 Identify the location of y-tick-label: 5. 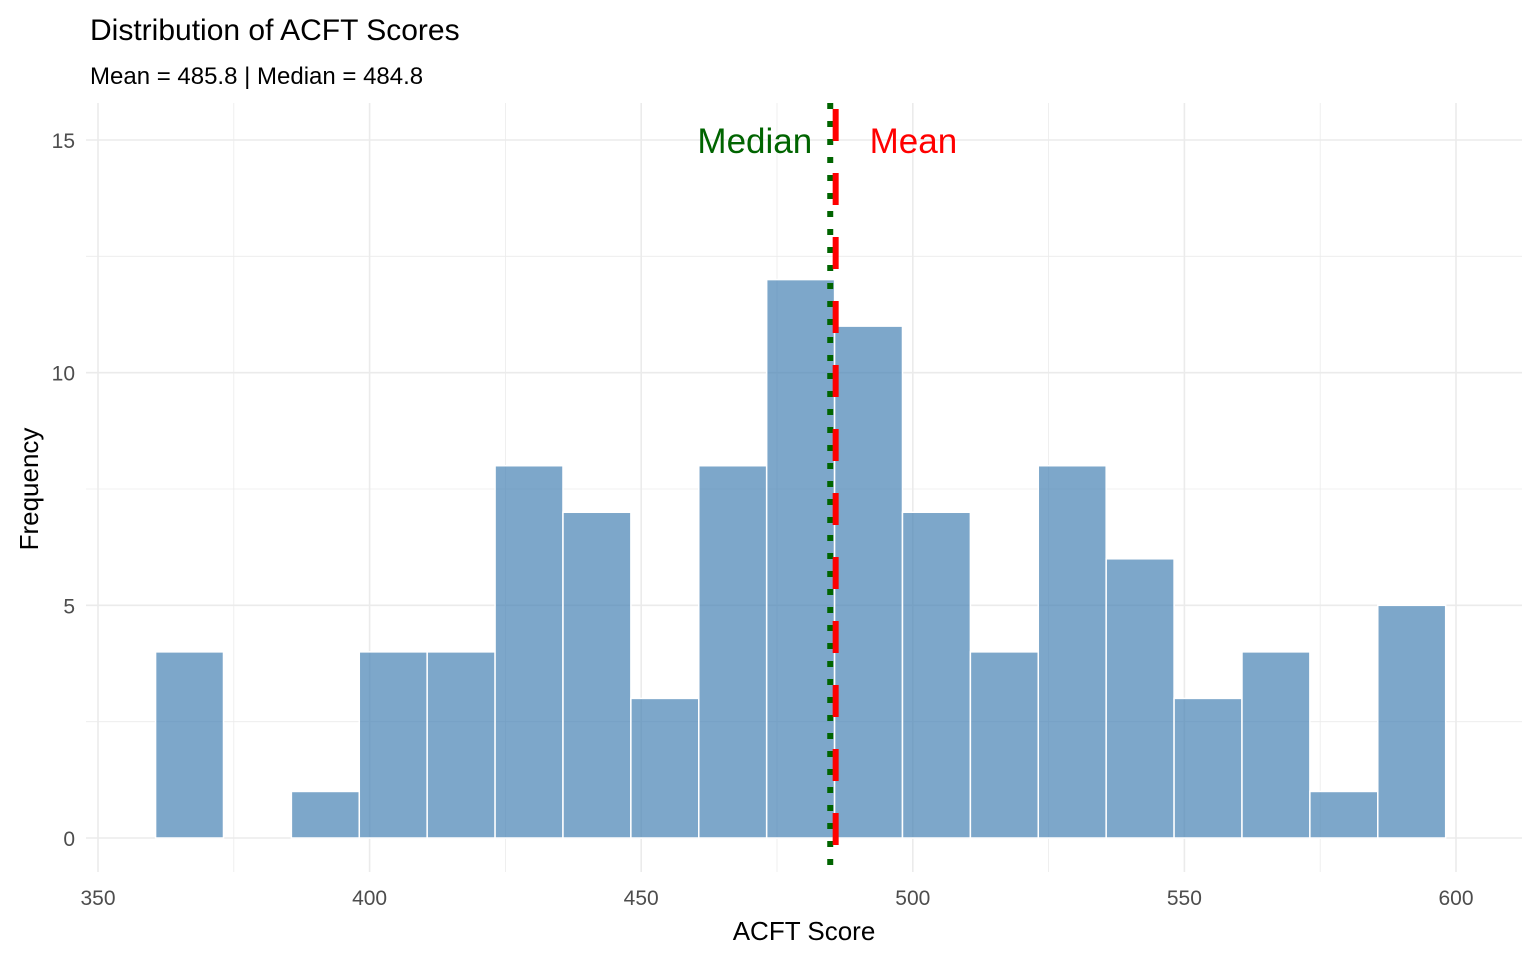
(69, 606).